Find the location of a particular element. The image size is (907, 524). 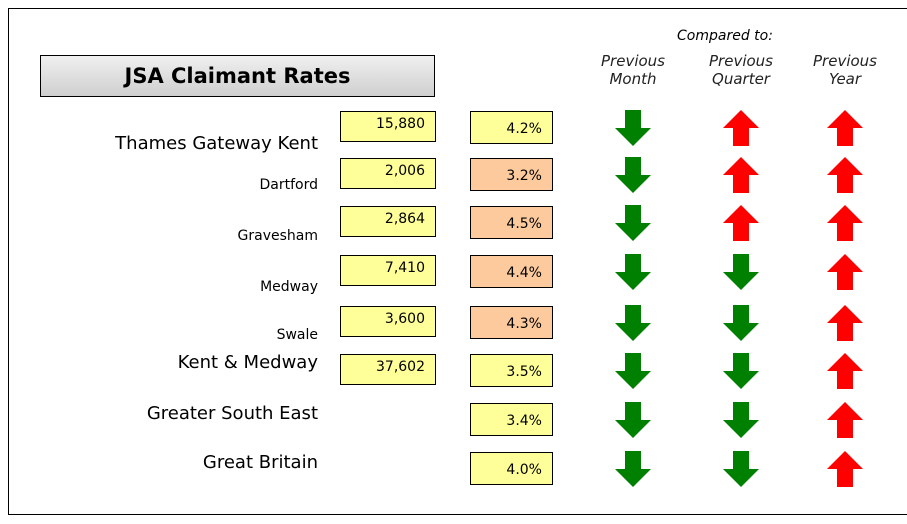

rate-cell: 4.0% is located at coordinates (511, 468).